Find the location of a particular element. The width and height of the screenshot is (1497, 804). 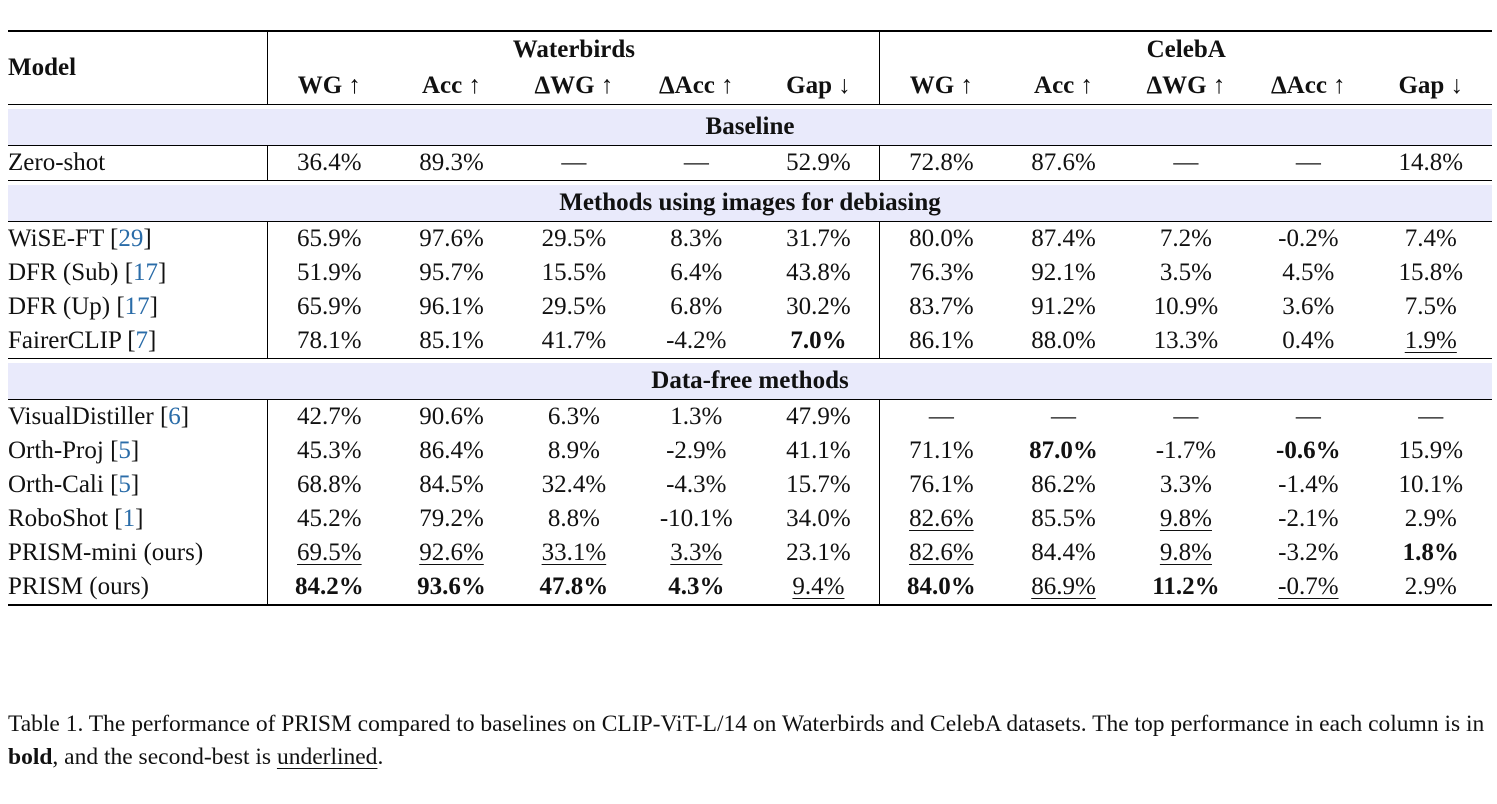

model-name: Orth-Proj is located at coordinates (56, 450).